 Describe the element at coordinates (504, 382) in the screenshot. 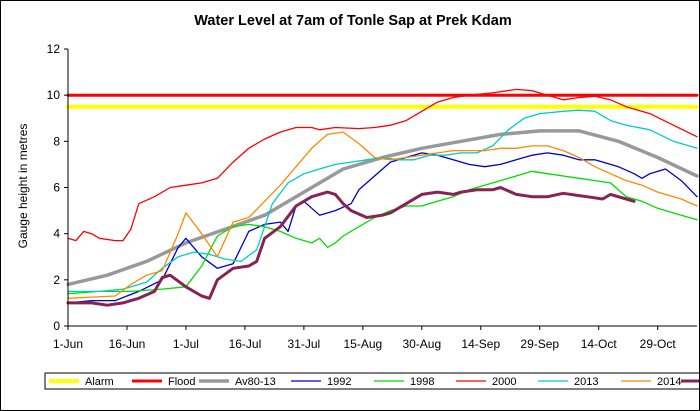

I see `legend-label: 2000` at that location.